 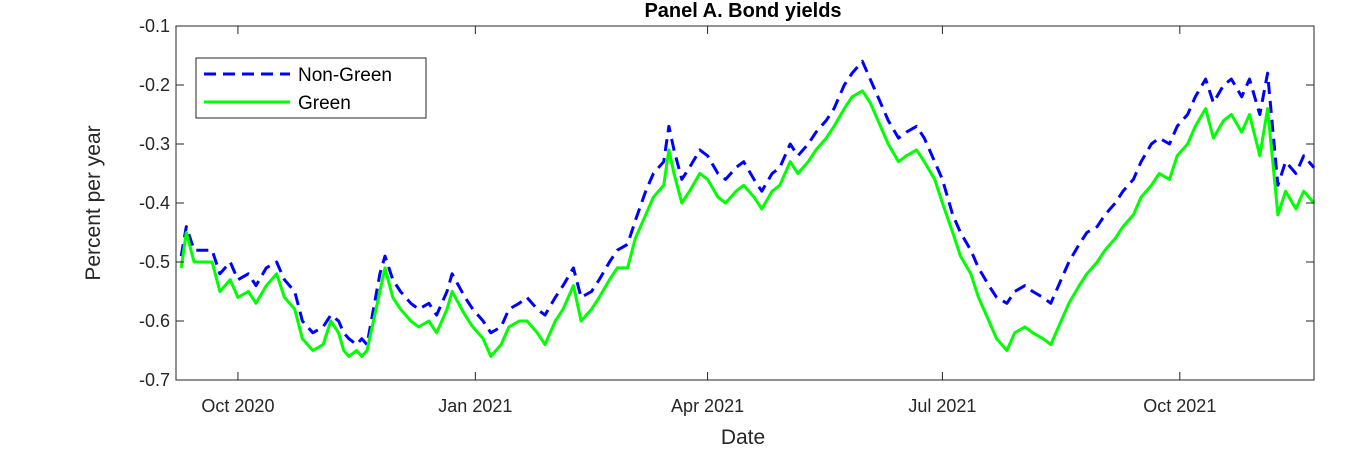 What do you see at coordinates (345, 75) in the screenshot?
I see `legend-label: Non-Green` at bounding box center [345, 75].